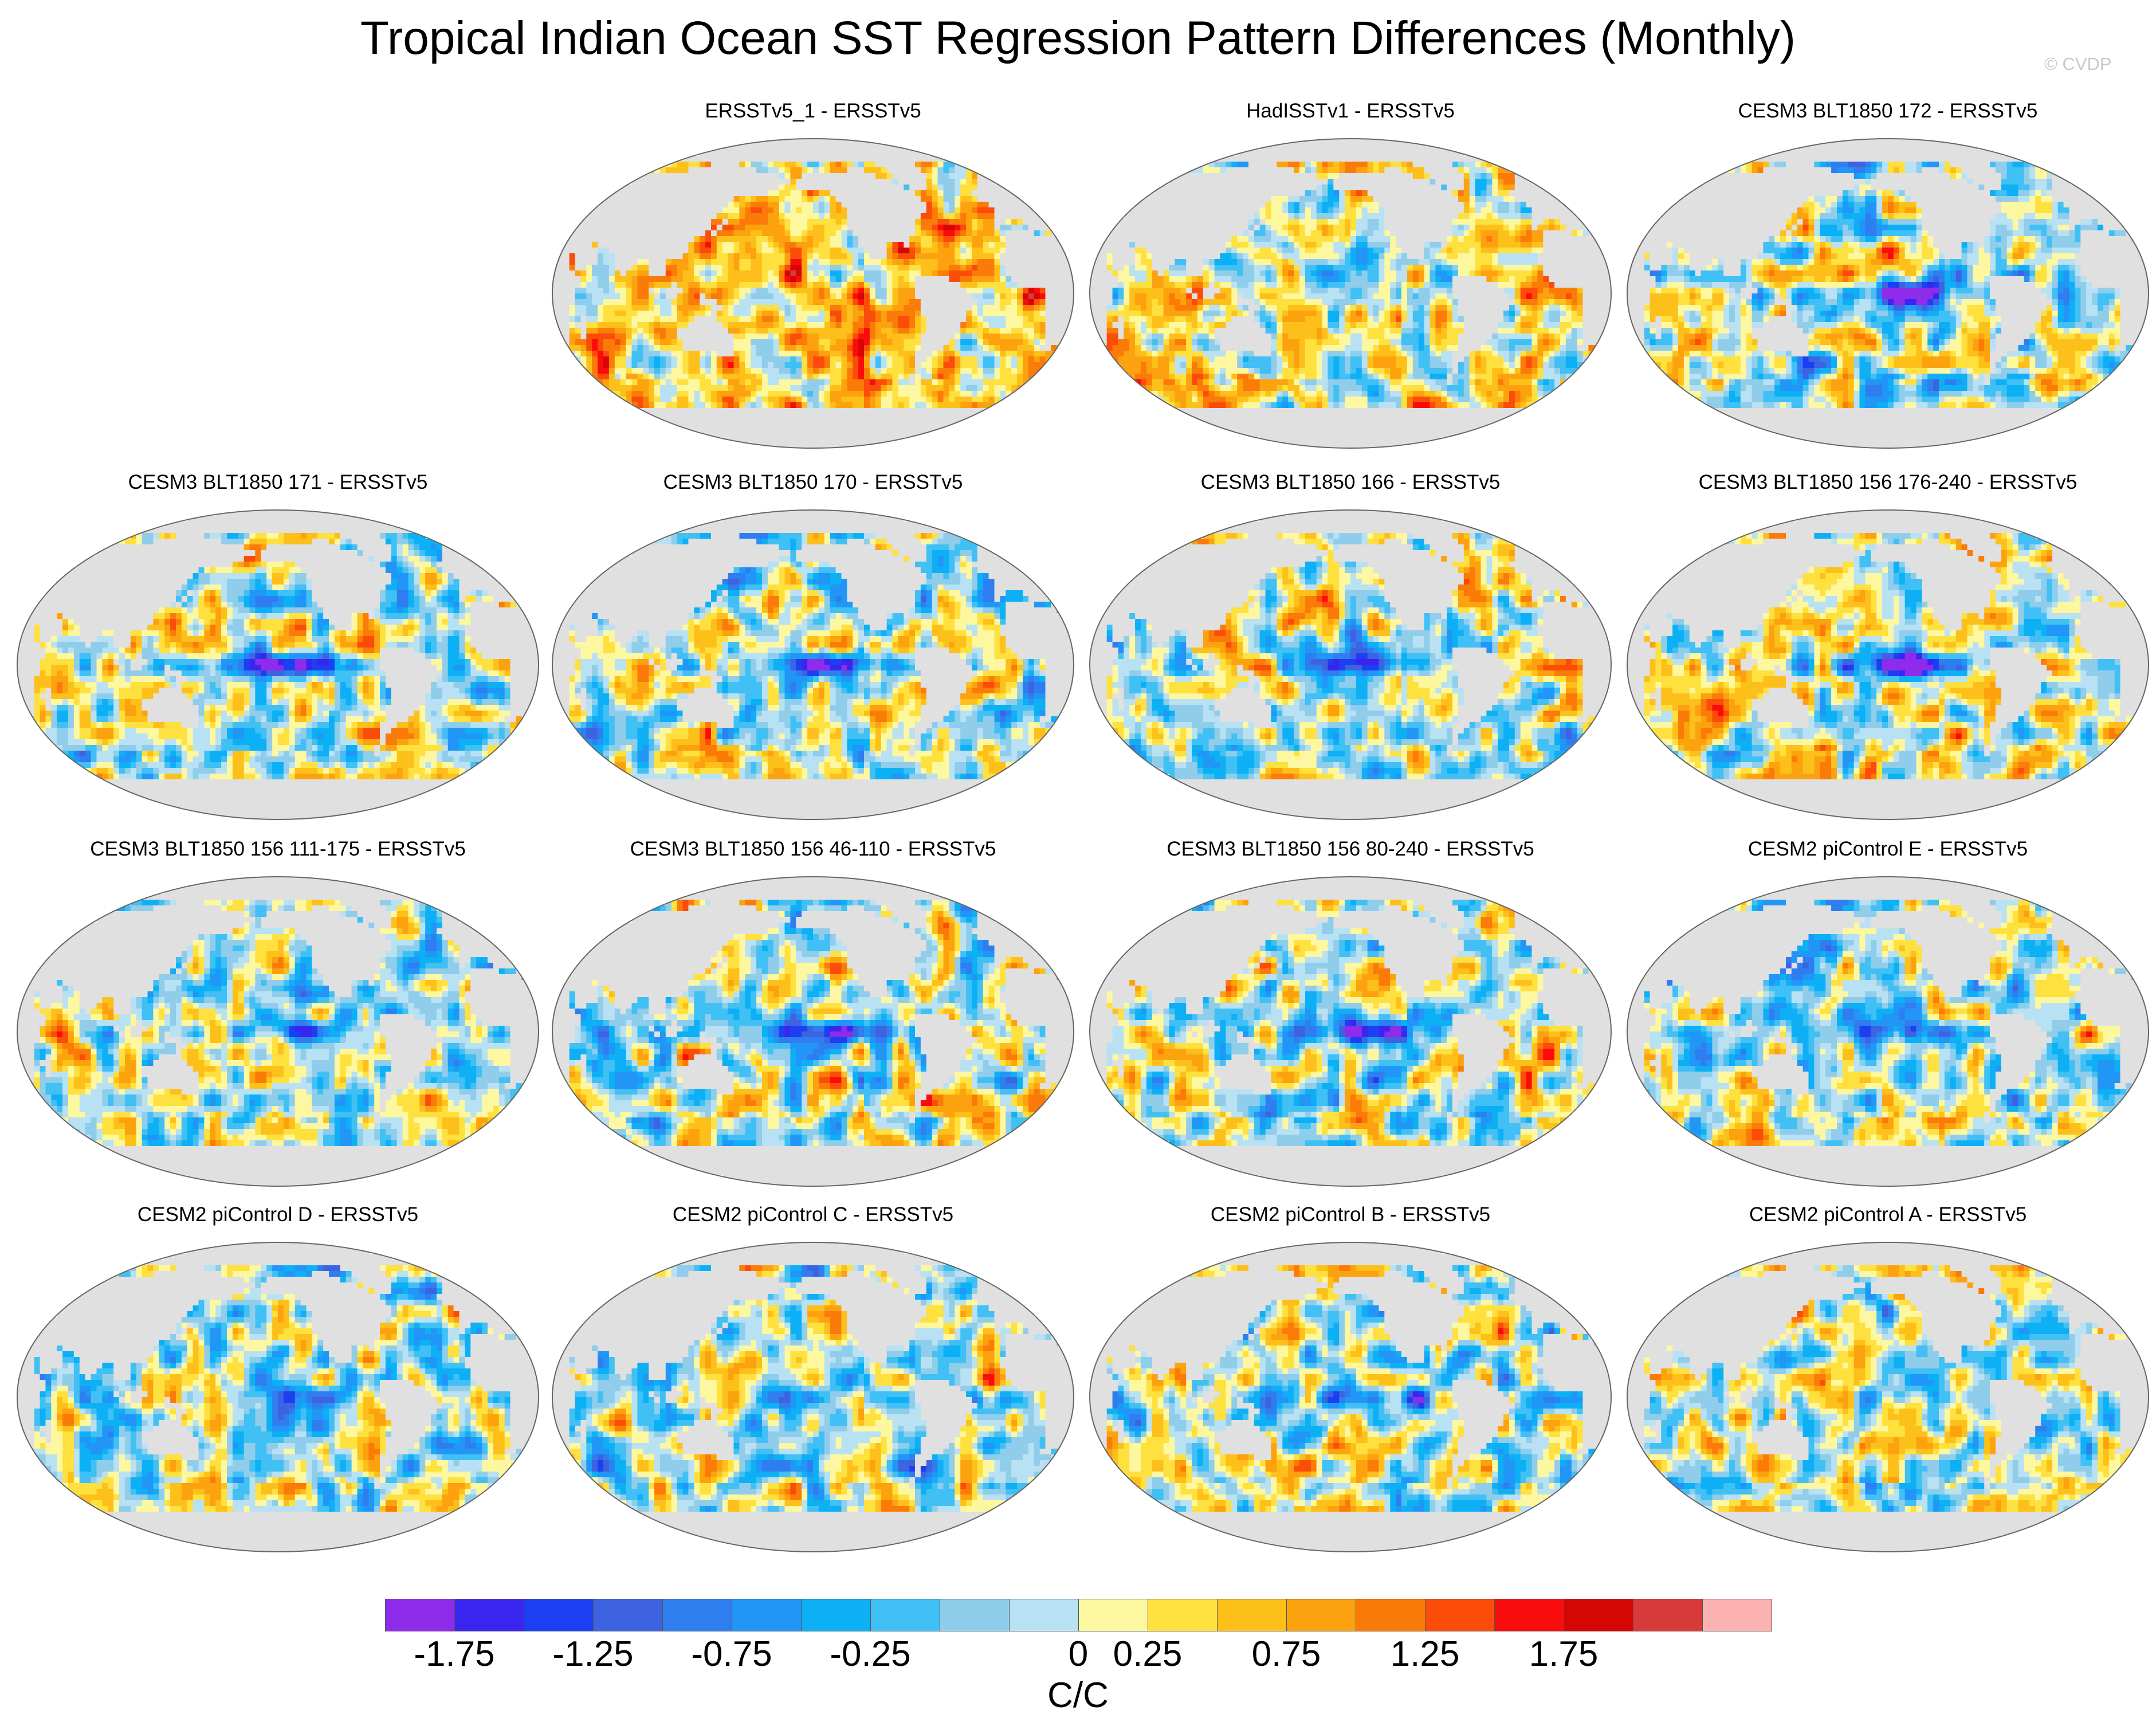 The width and height of the screenshot is (2156, 1726). I want to click on colorbar-tick-label: 1.75, so click(1564, 1654).